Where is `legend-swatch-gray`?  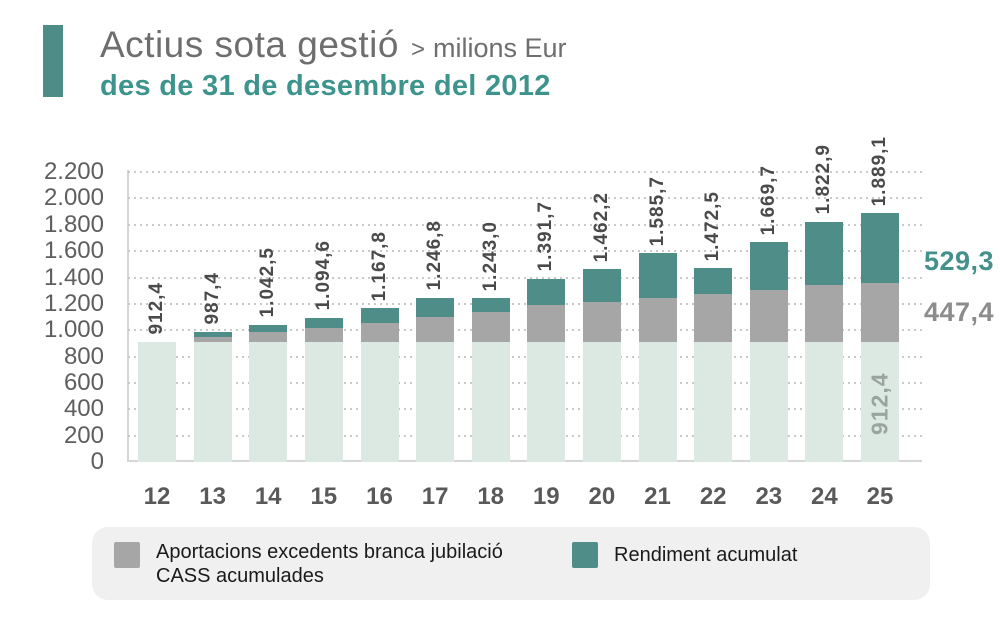
legend-swatch-gray is located at coordinates (127, 555).